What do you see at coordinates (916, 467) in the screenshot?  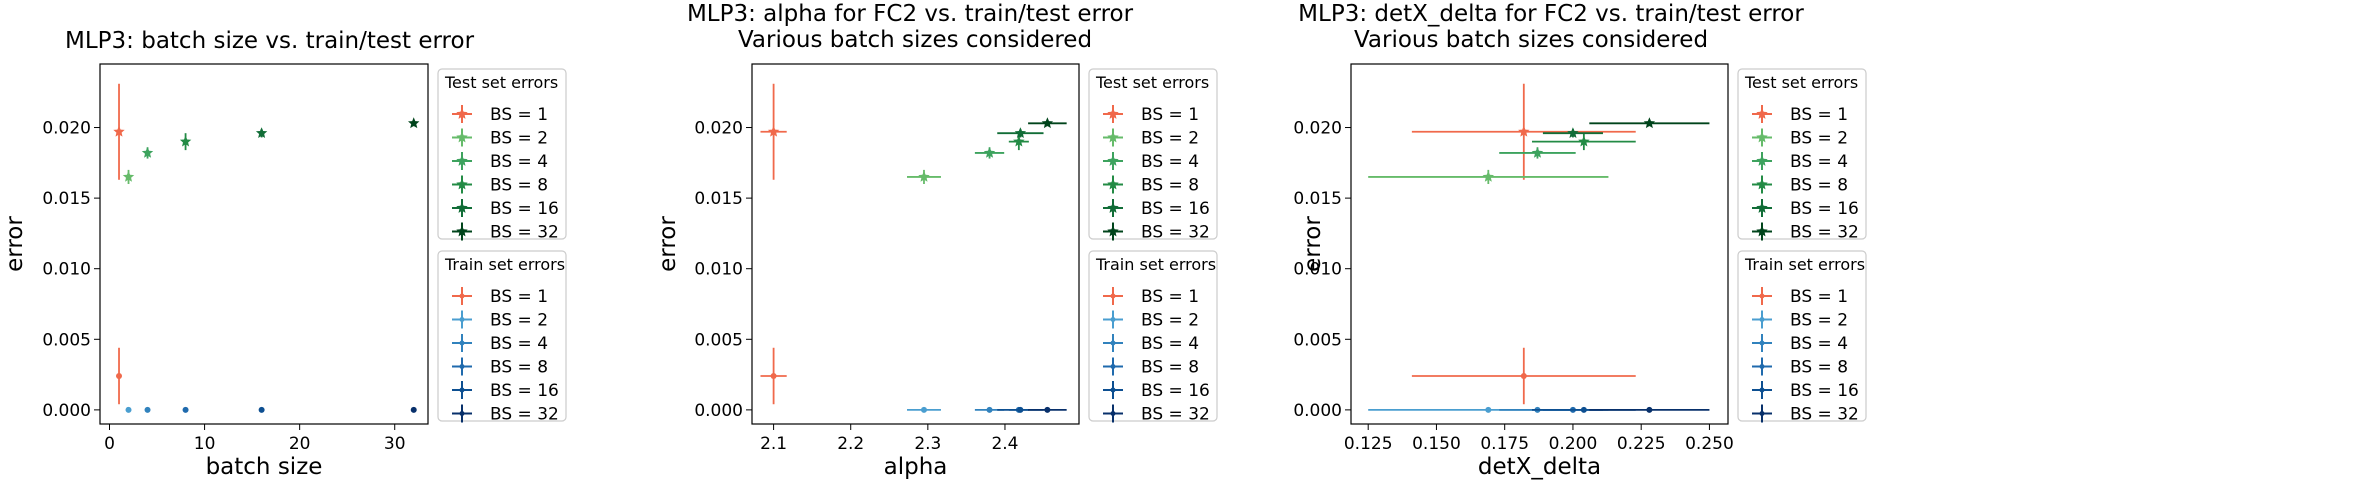 I see `x-axis-label: alpha` at bounding box center [916, 467].